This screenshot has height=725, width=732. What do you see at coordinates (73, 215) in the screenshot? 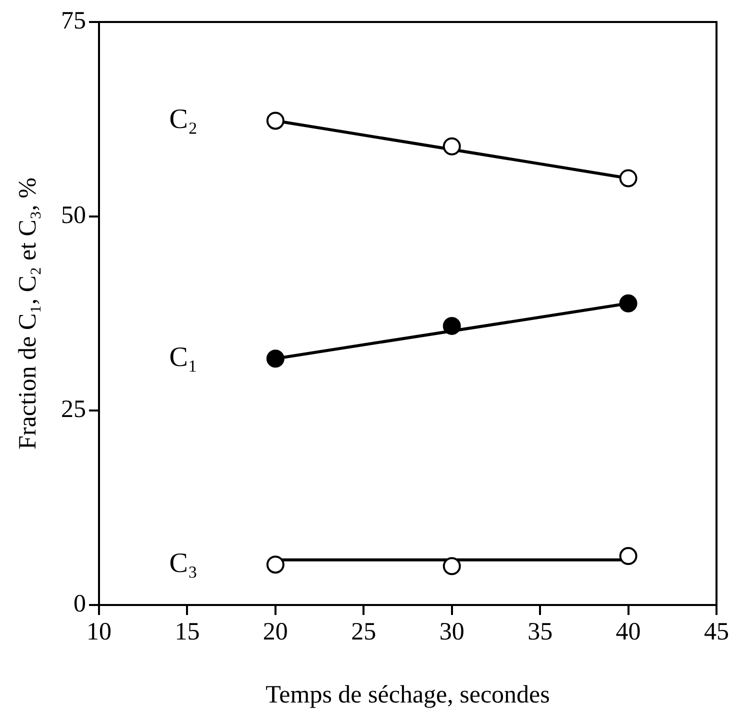
I see `y-tick-label: 50` at bounding box center [73, 215].